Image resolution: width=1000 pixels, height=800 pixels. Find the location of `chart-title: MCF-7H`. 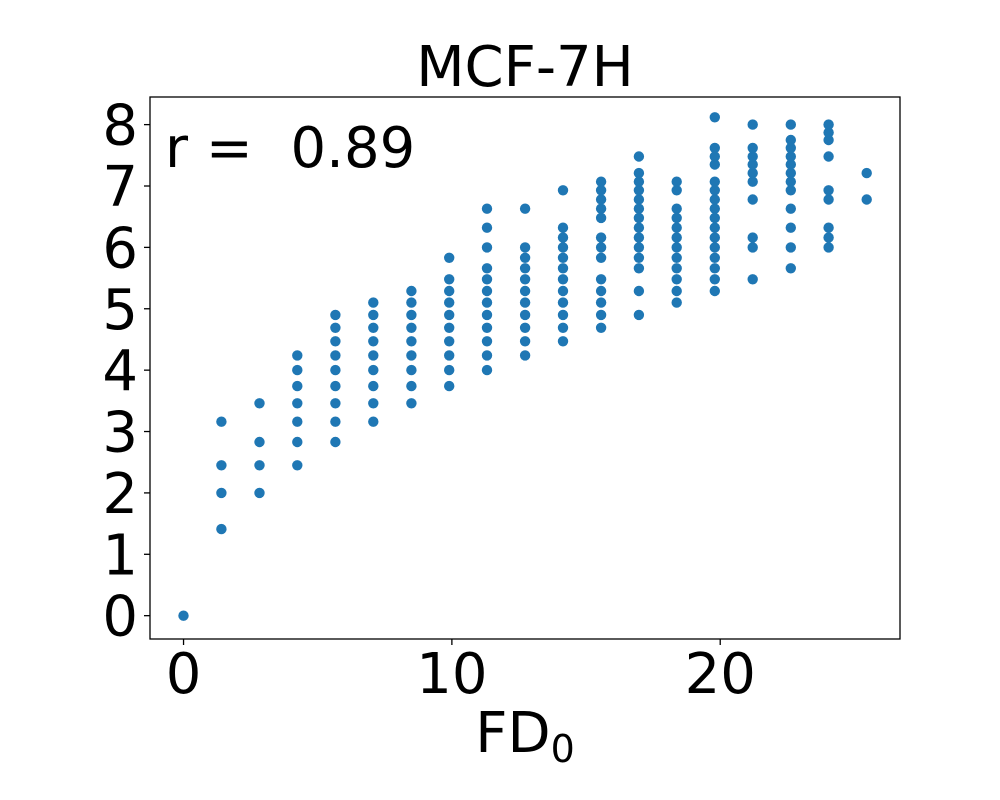

chart-title: MCF-7H is located at coordinates (525, 67).